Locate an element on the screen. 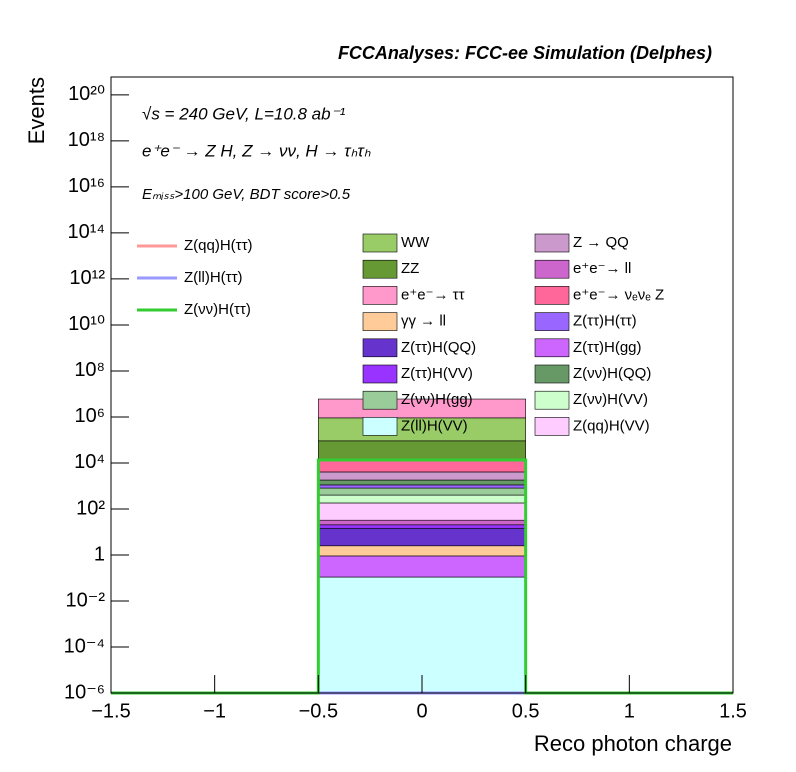  legend-label: Z(ττ)H(ττ) is located at coordinates (605, 321).